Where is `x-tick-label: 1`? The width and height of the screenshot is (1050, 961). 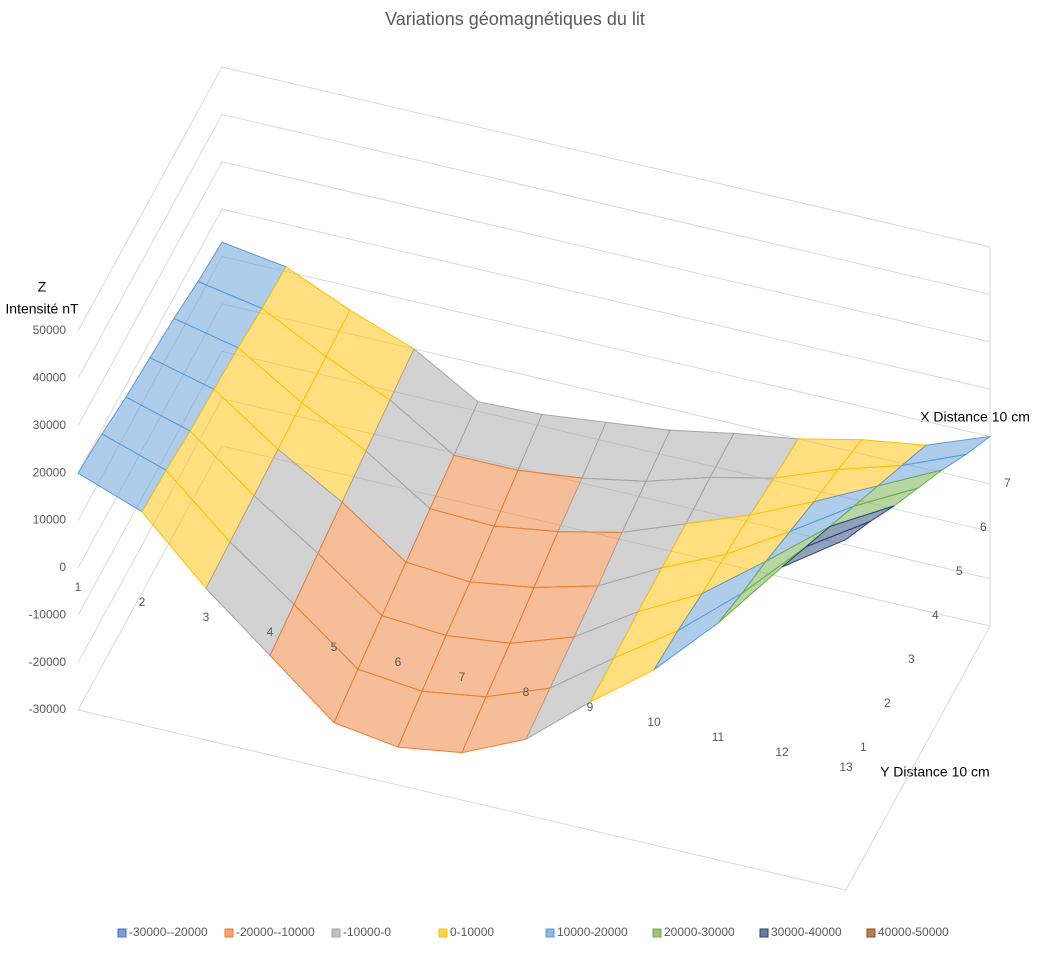
x-tick-label: 1 is located at coordinates (78, 587).